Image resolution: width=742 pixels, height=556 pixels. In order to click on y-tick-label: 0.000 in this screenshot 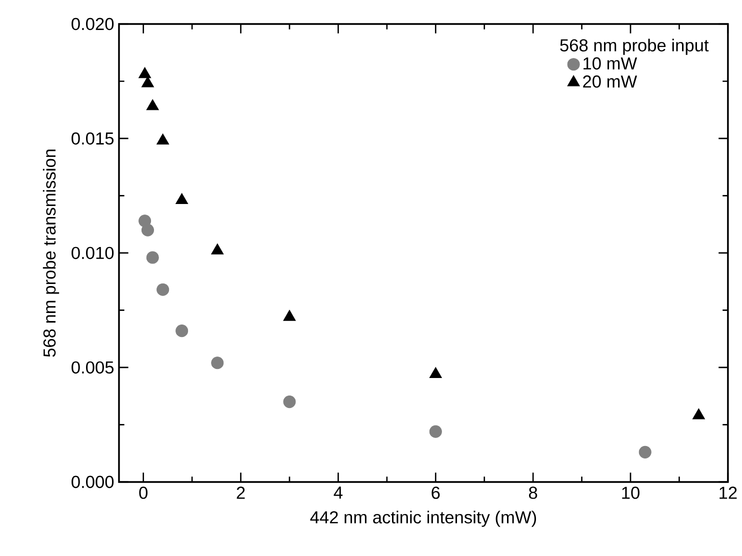, I will do `click(93, 482)`.